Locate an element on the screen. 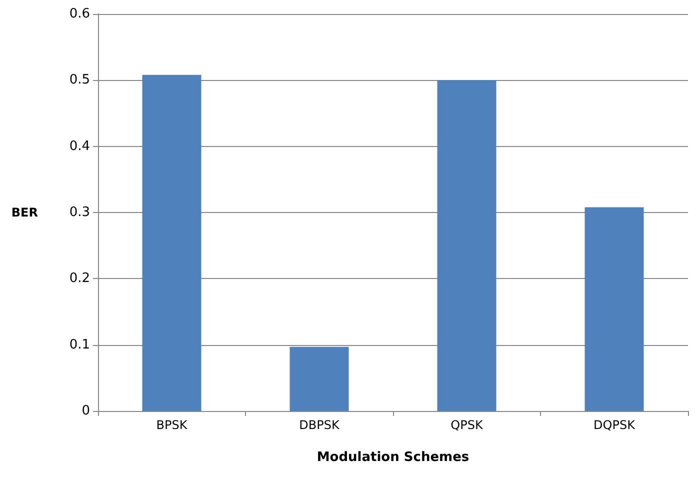 The width and height of the screenshot is (697, 483). x-axis-title: Modulation Schemes is located at coordinates (393, 457).